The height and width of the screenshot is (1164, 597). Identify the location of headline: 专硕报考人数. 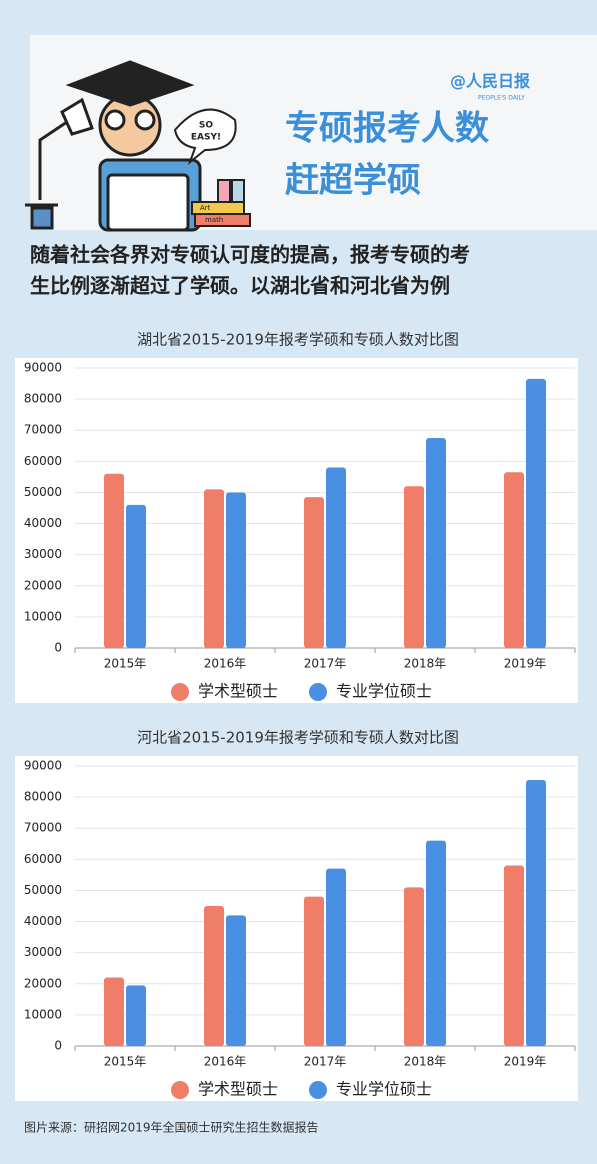
(387, 129).